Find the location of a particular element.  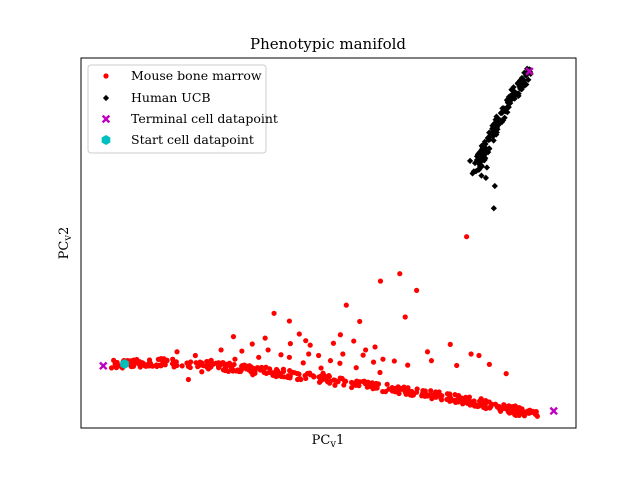

legend-label-start: Start cell datapoint is located at coordinates (192, 139).